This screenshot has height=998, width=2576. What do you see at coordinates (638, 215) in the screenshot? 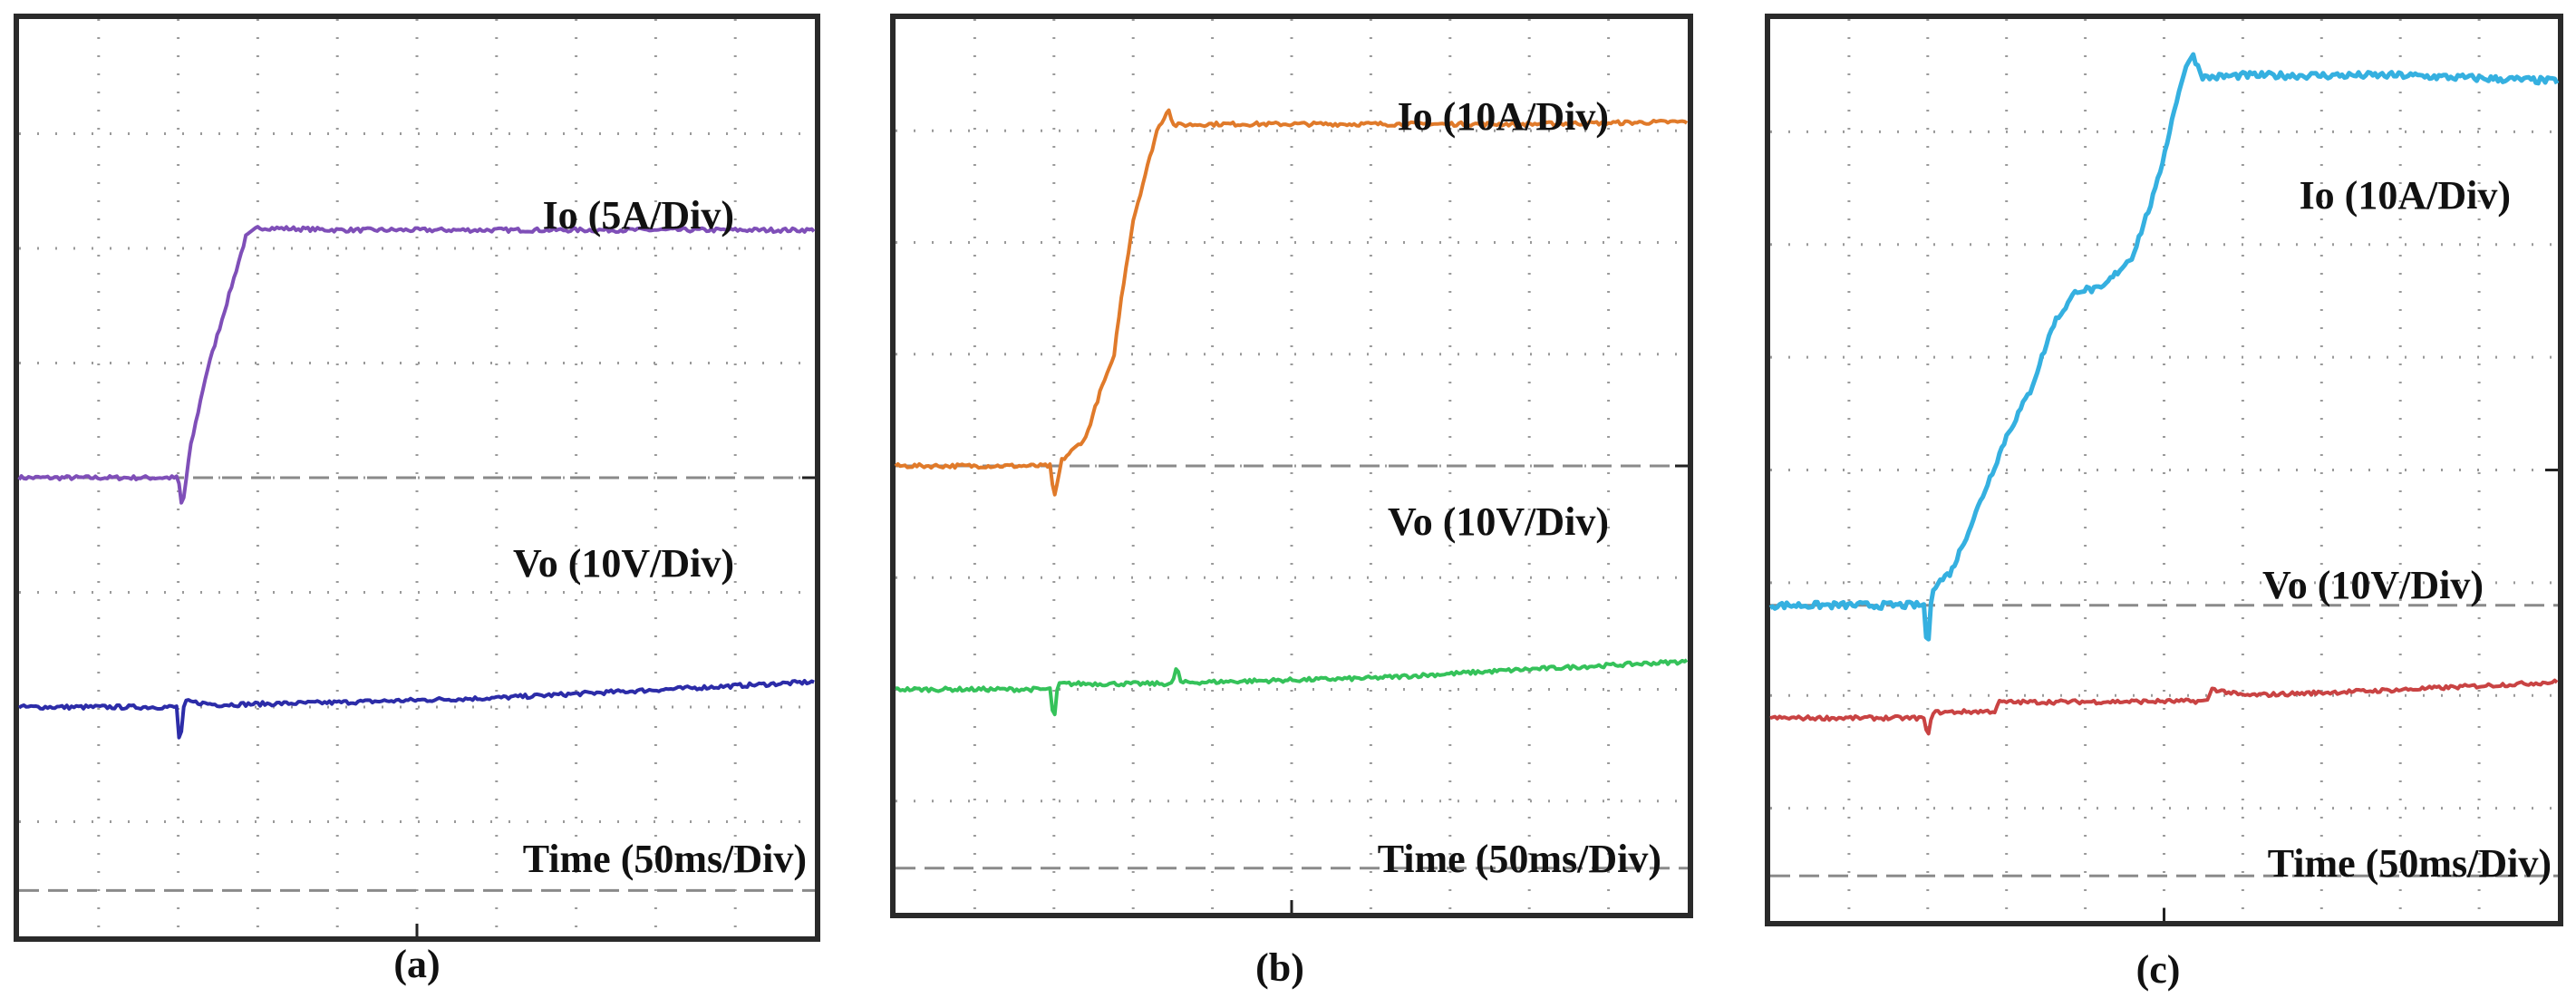
I see `io-label: Io (5A/Div)` at bounding box center [638, 215].